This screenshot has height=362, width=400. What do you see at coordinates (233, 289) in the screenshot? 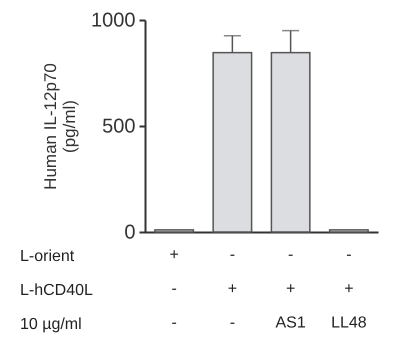
I see `x-tick-label: - + -` at bounding box center [233, 289].